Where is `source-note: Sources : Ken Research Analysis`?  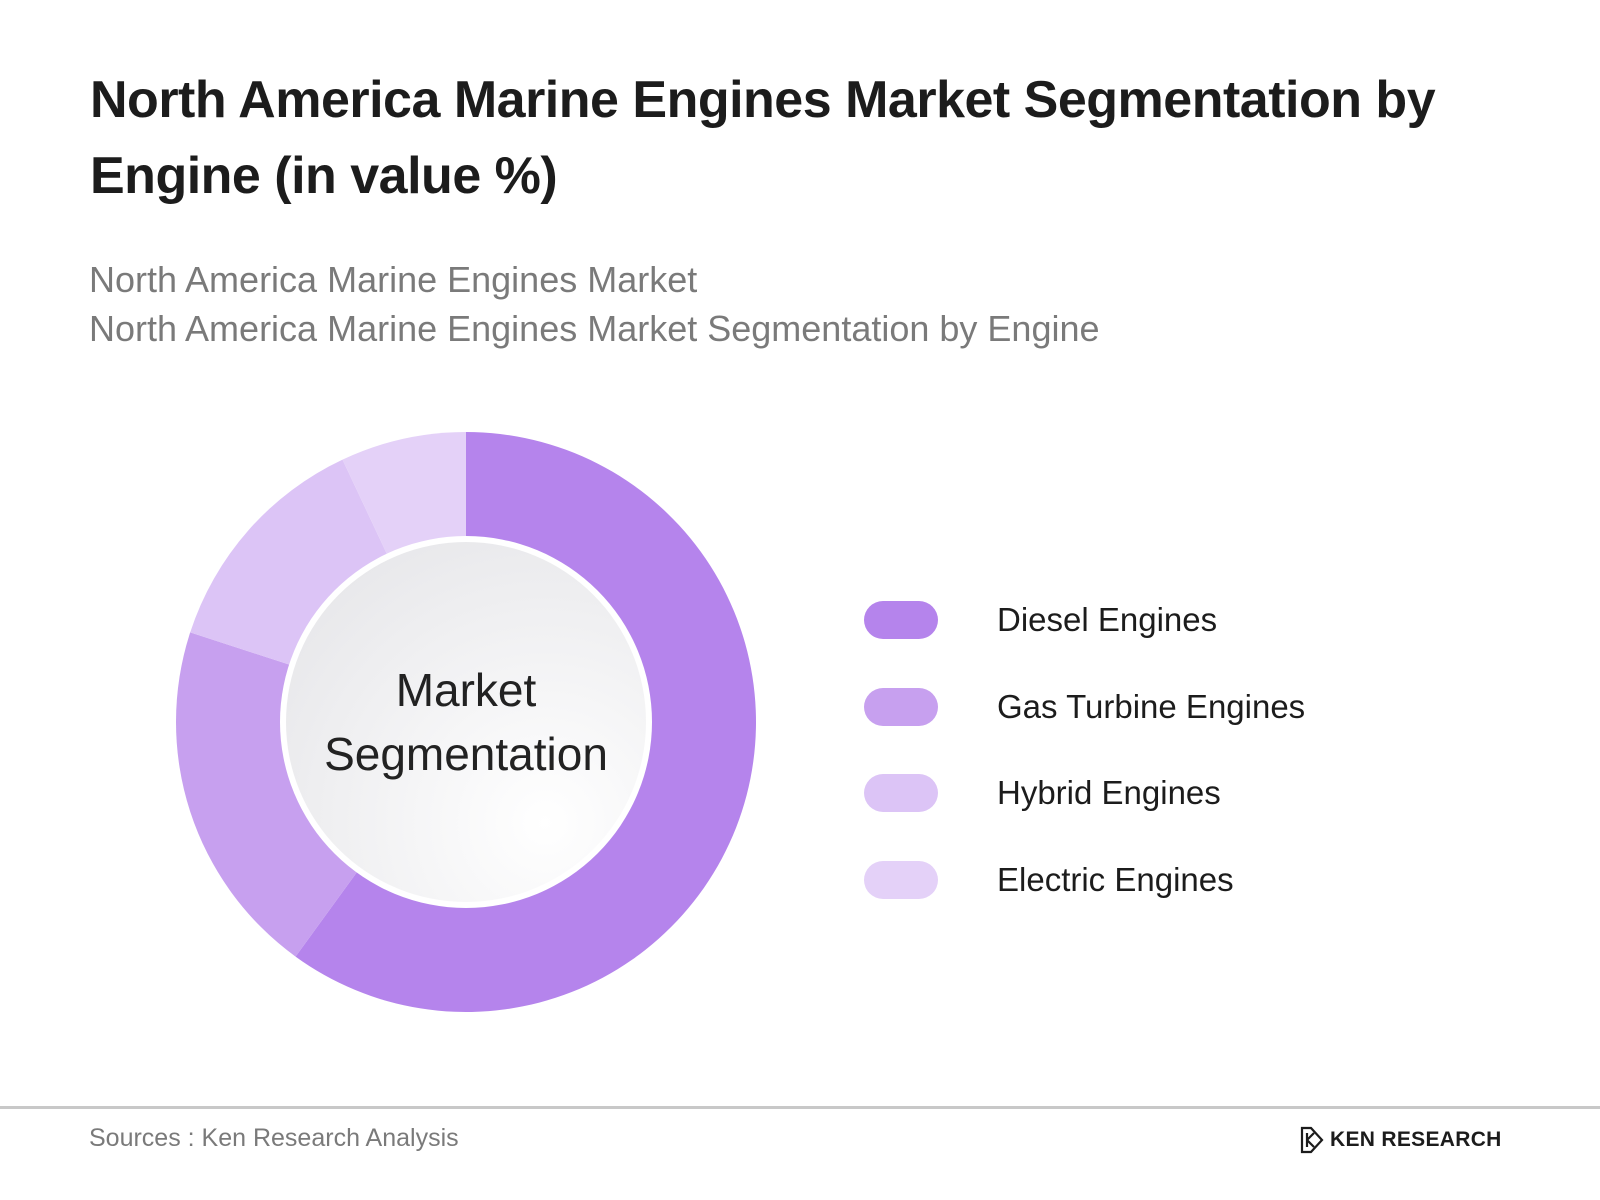 source-note: Sources : Ken Research Analysis is located at coordinates (274, 1138).